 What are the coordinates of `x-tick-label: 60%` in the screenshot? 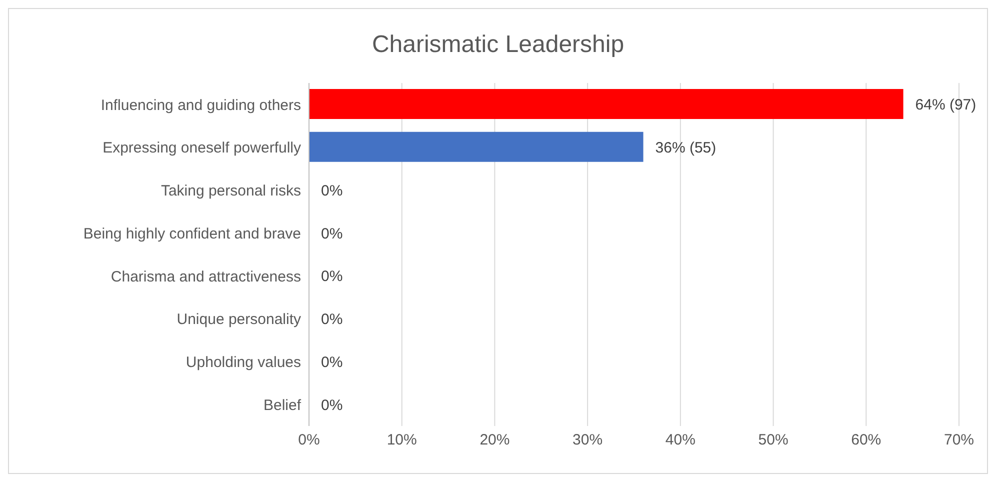 It's located at (866, 440).